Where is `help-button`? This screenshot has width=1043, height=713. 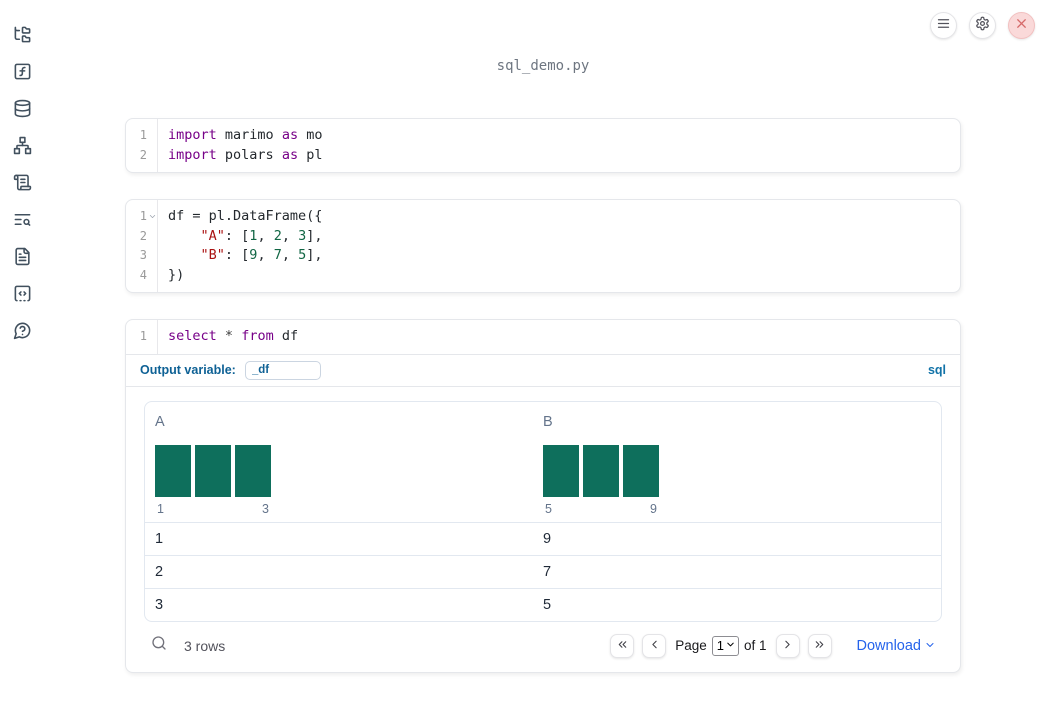
help-button is located at coordinates (22, 330).